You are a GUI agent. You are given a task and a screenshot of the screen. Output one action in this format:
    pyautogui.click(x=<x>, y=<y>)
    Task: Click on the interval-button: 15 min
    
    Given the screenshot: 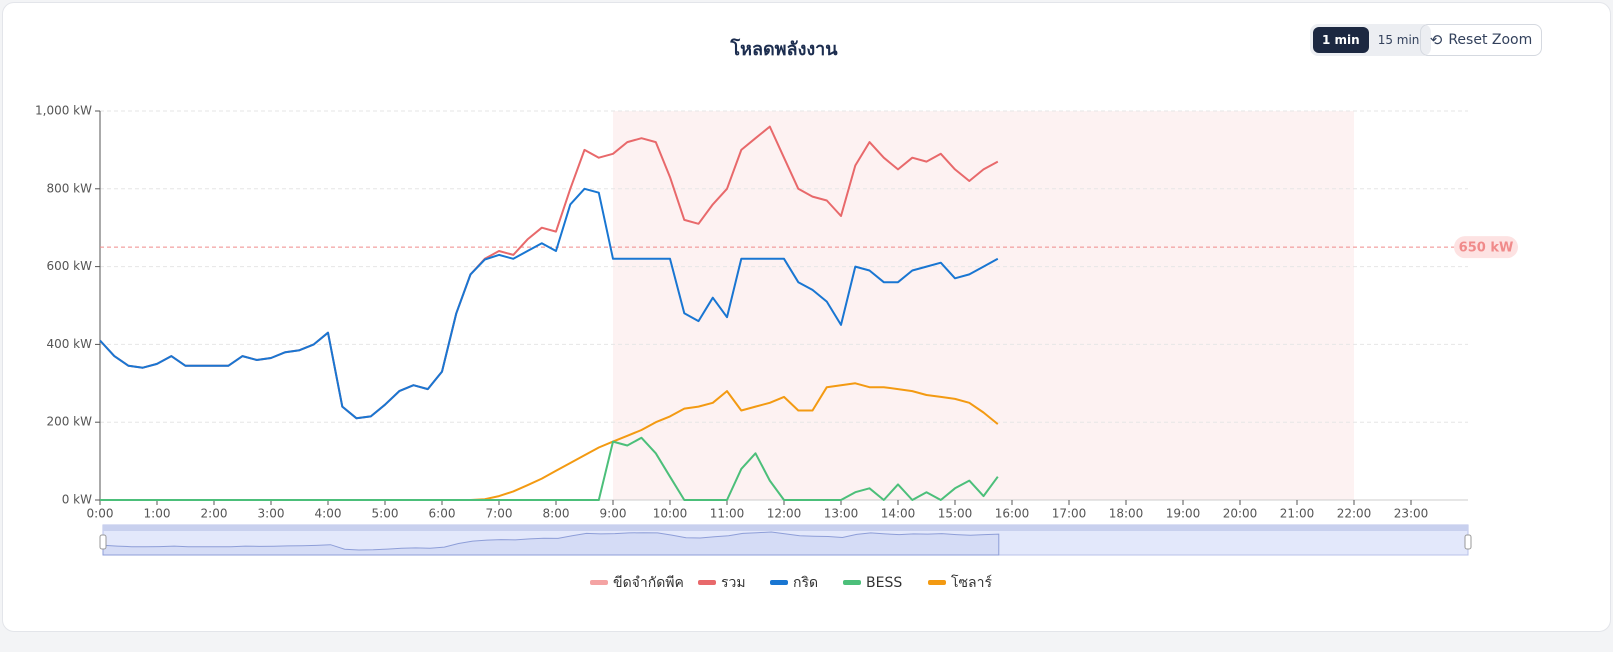 What is the action you would take?
    pyautogui.click(x=1398, y=40)
    